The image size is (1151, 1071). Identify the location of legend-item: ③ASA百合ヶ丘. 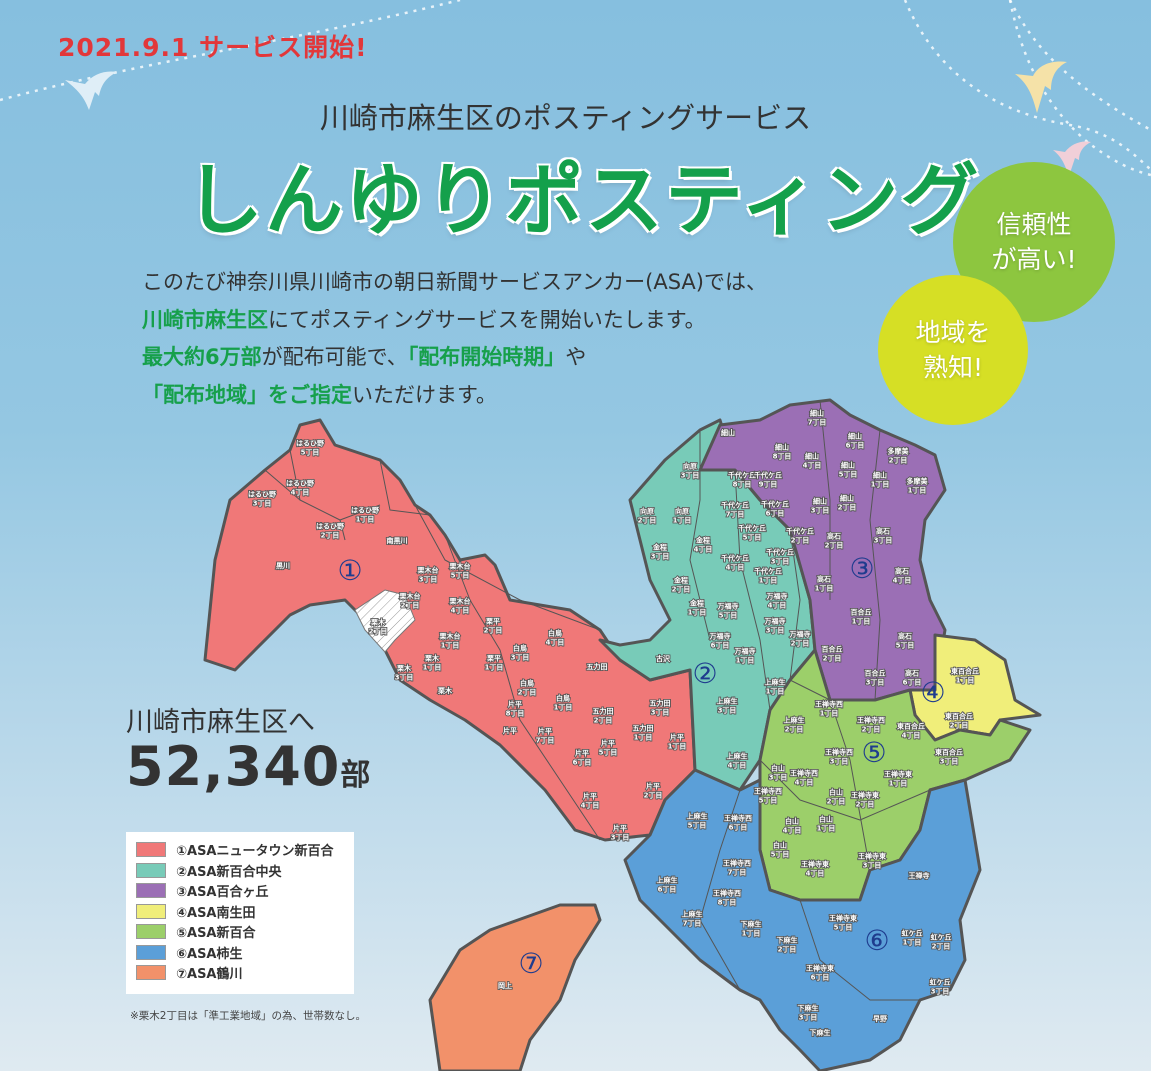
(202, 890).